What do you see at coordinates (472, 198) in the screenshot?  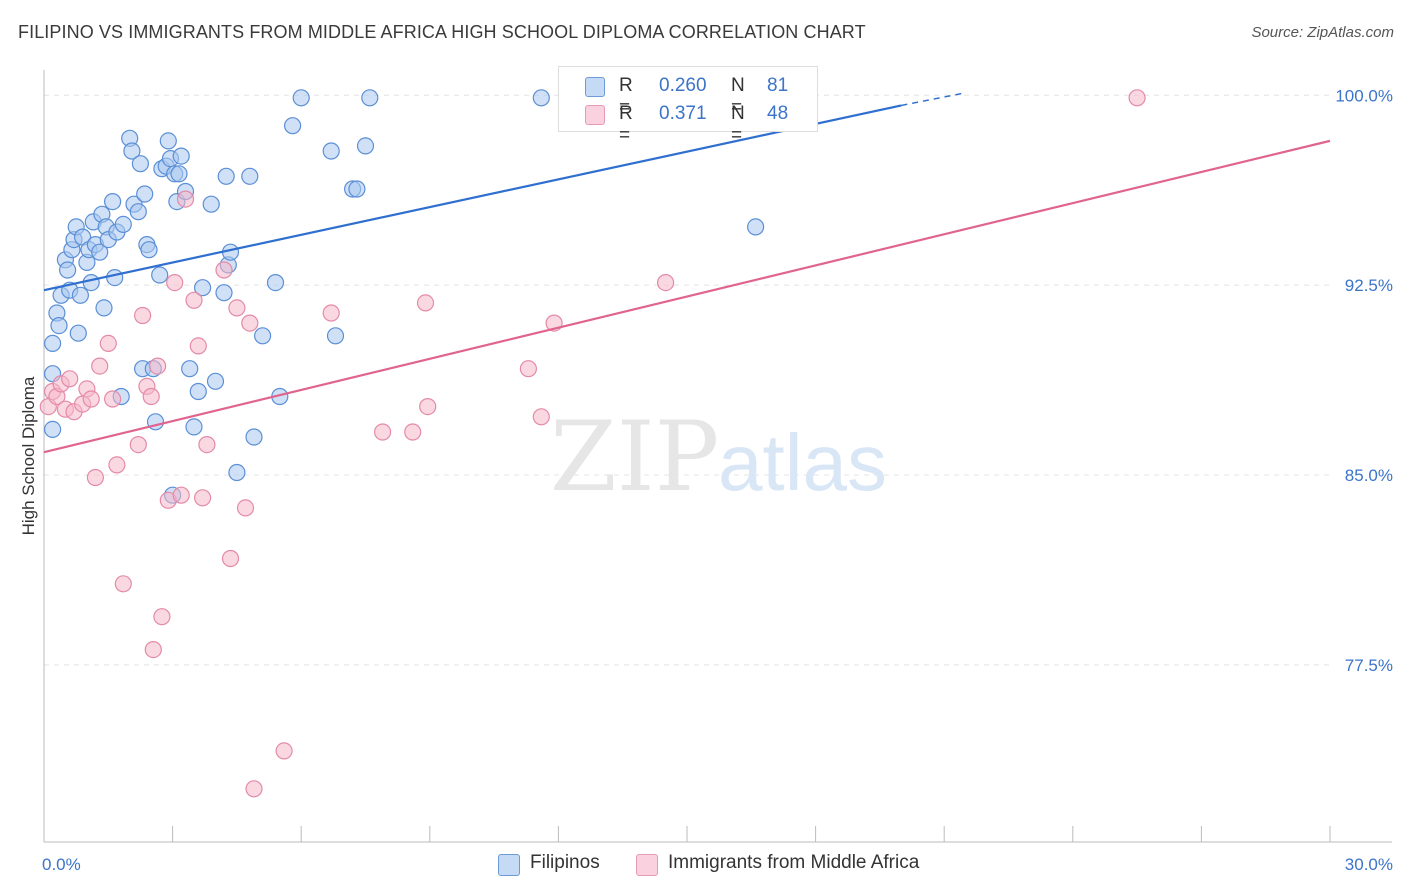 I see `filipinos-trend-line` at bounding box center [472, 198].